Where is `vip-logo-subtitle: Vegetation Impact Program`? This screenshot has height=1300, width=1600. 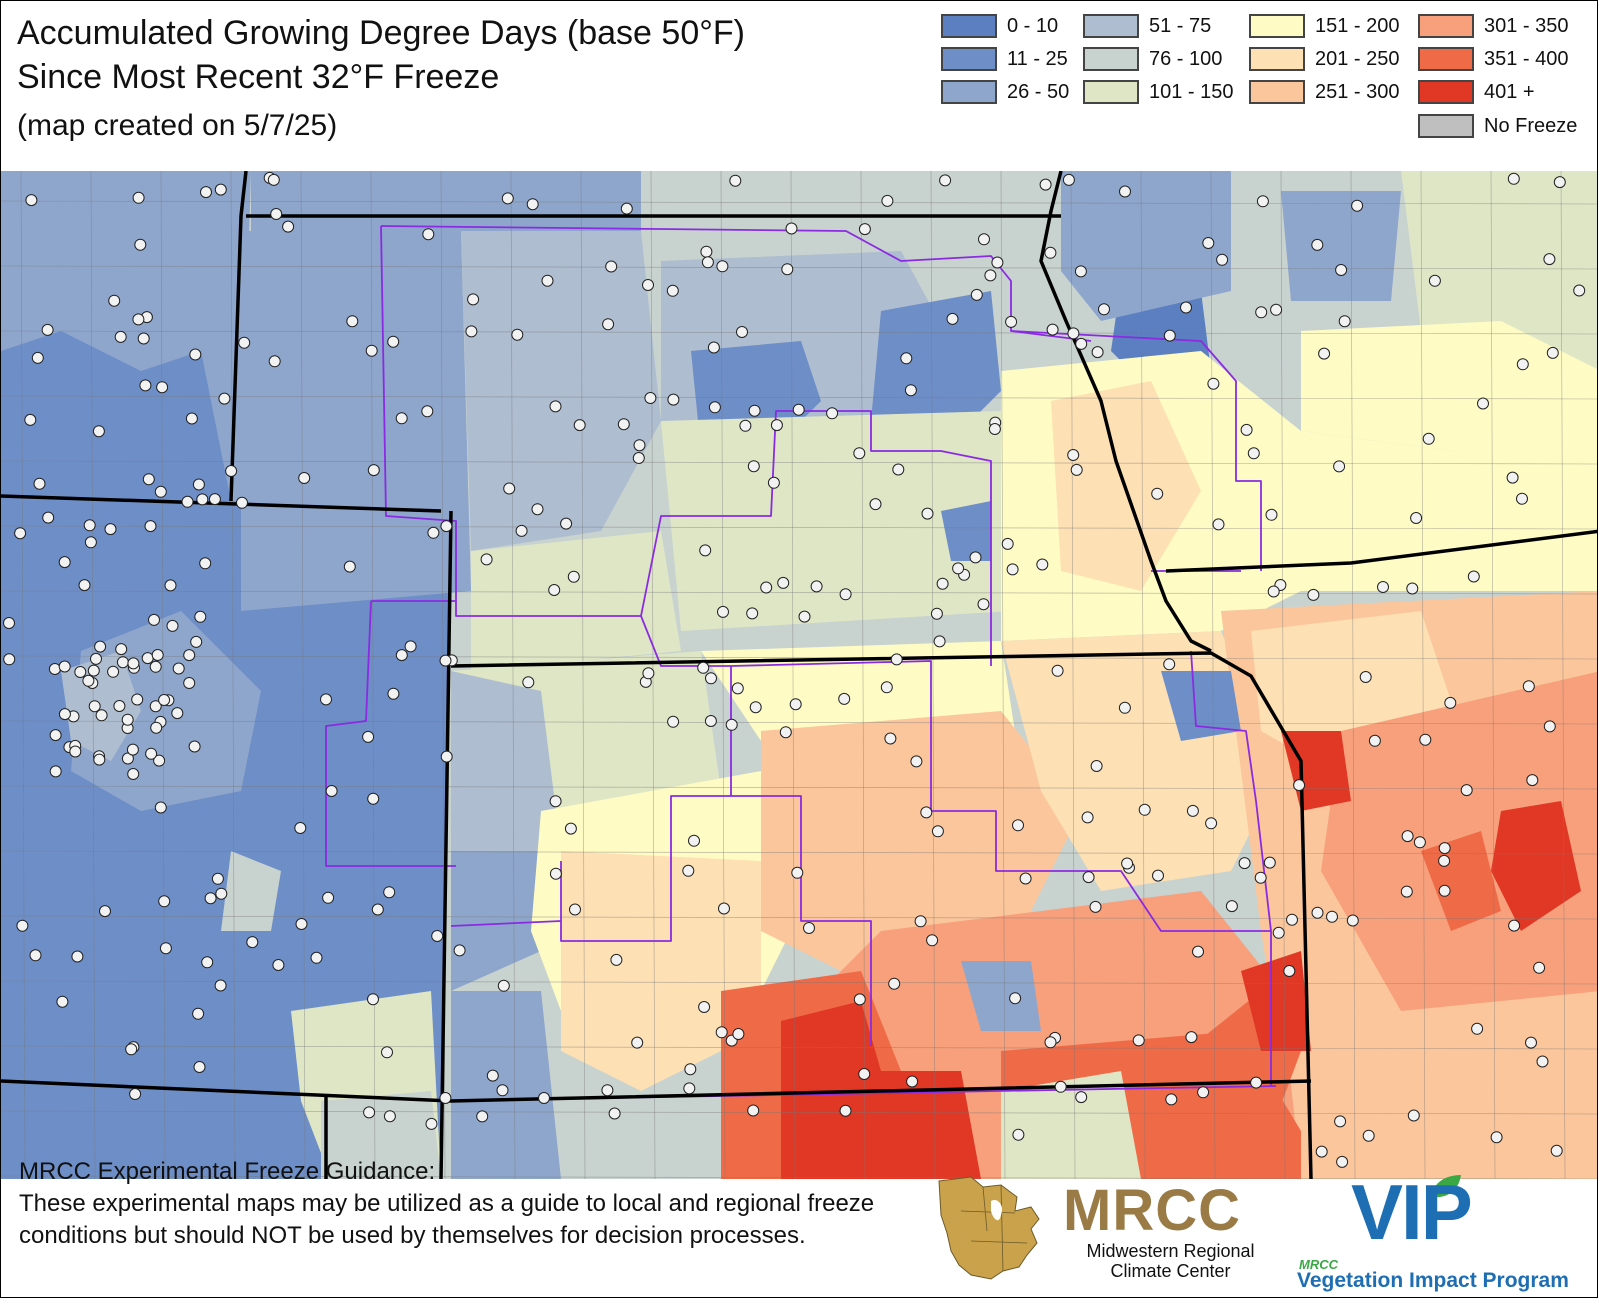
vip-logo-subtitle: Vegetation Impact Program is located at coordinates (1433, 1280).